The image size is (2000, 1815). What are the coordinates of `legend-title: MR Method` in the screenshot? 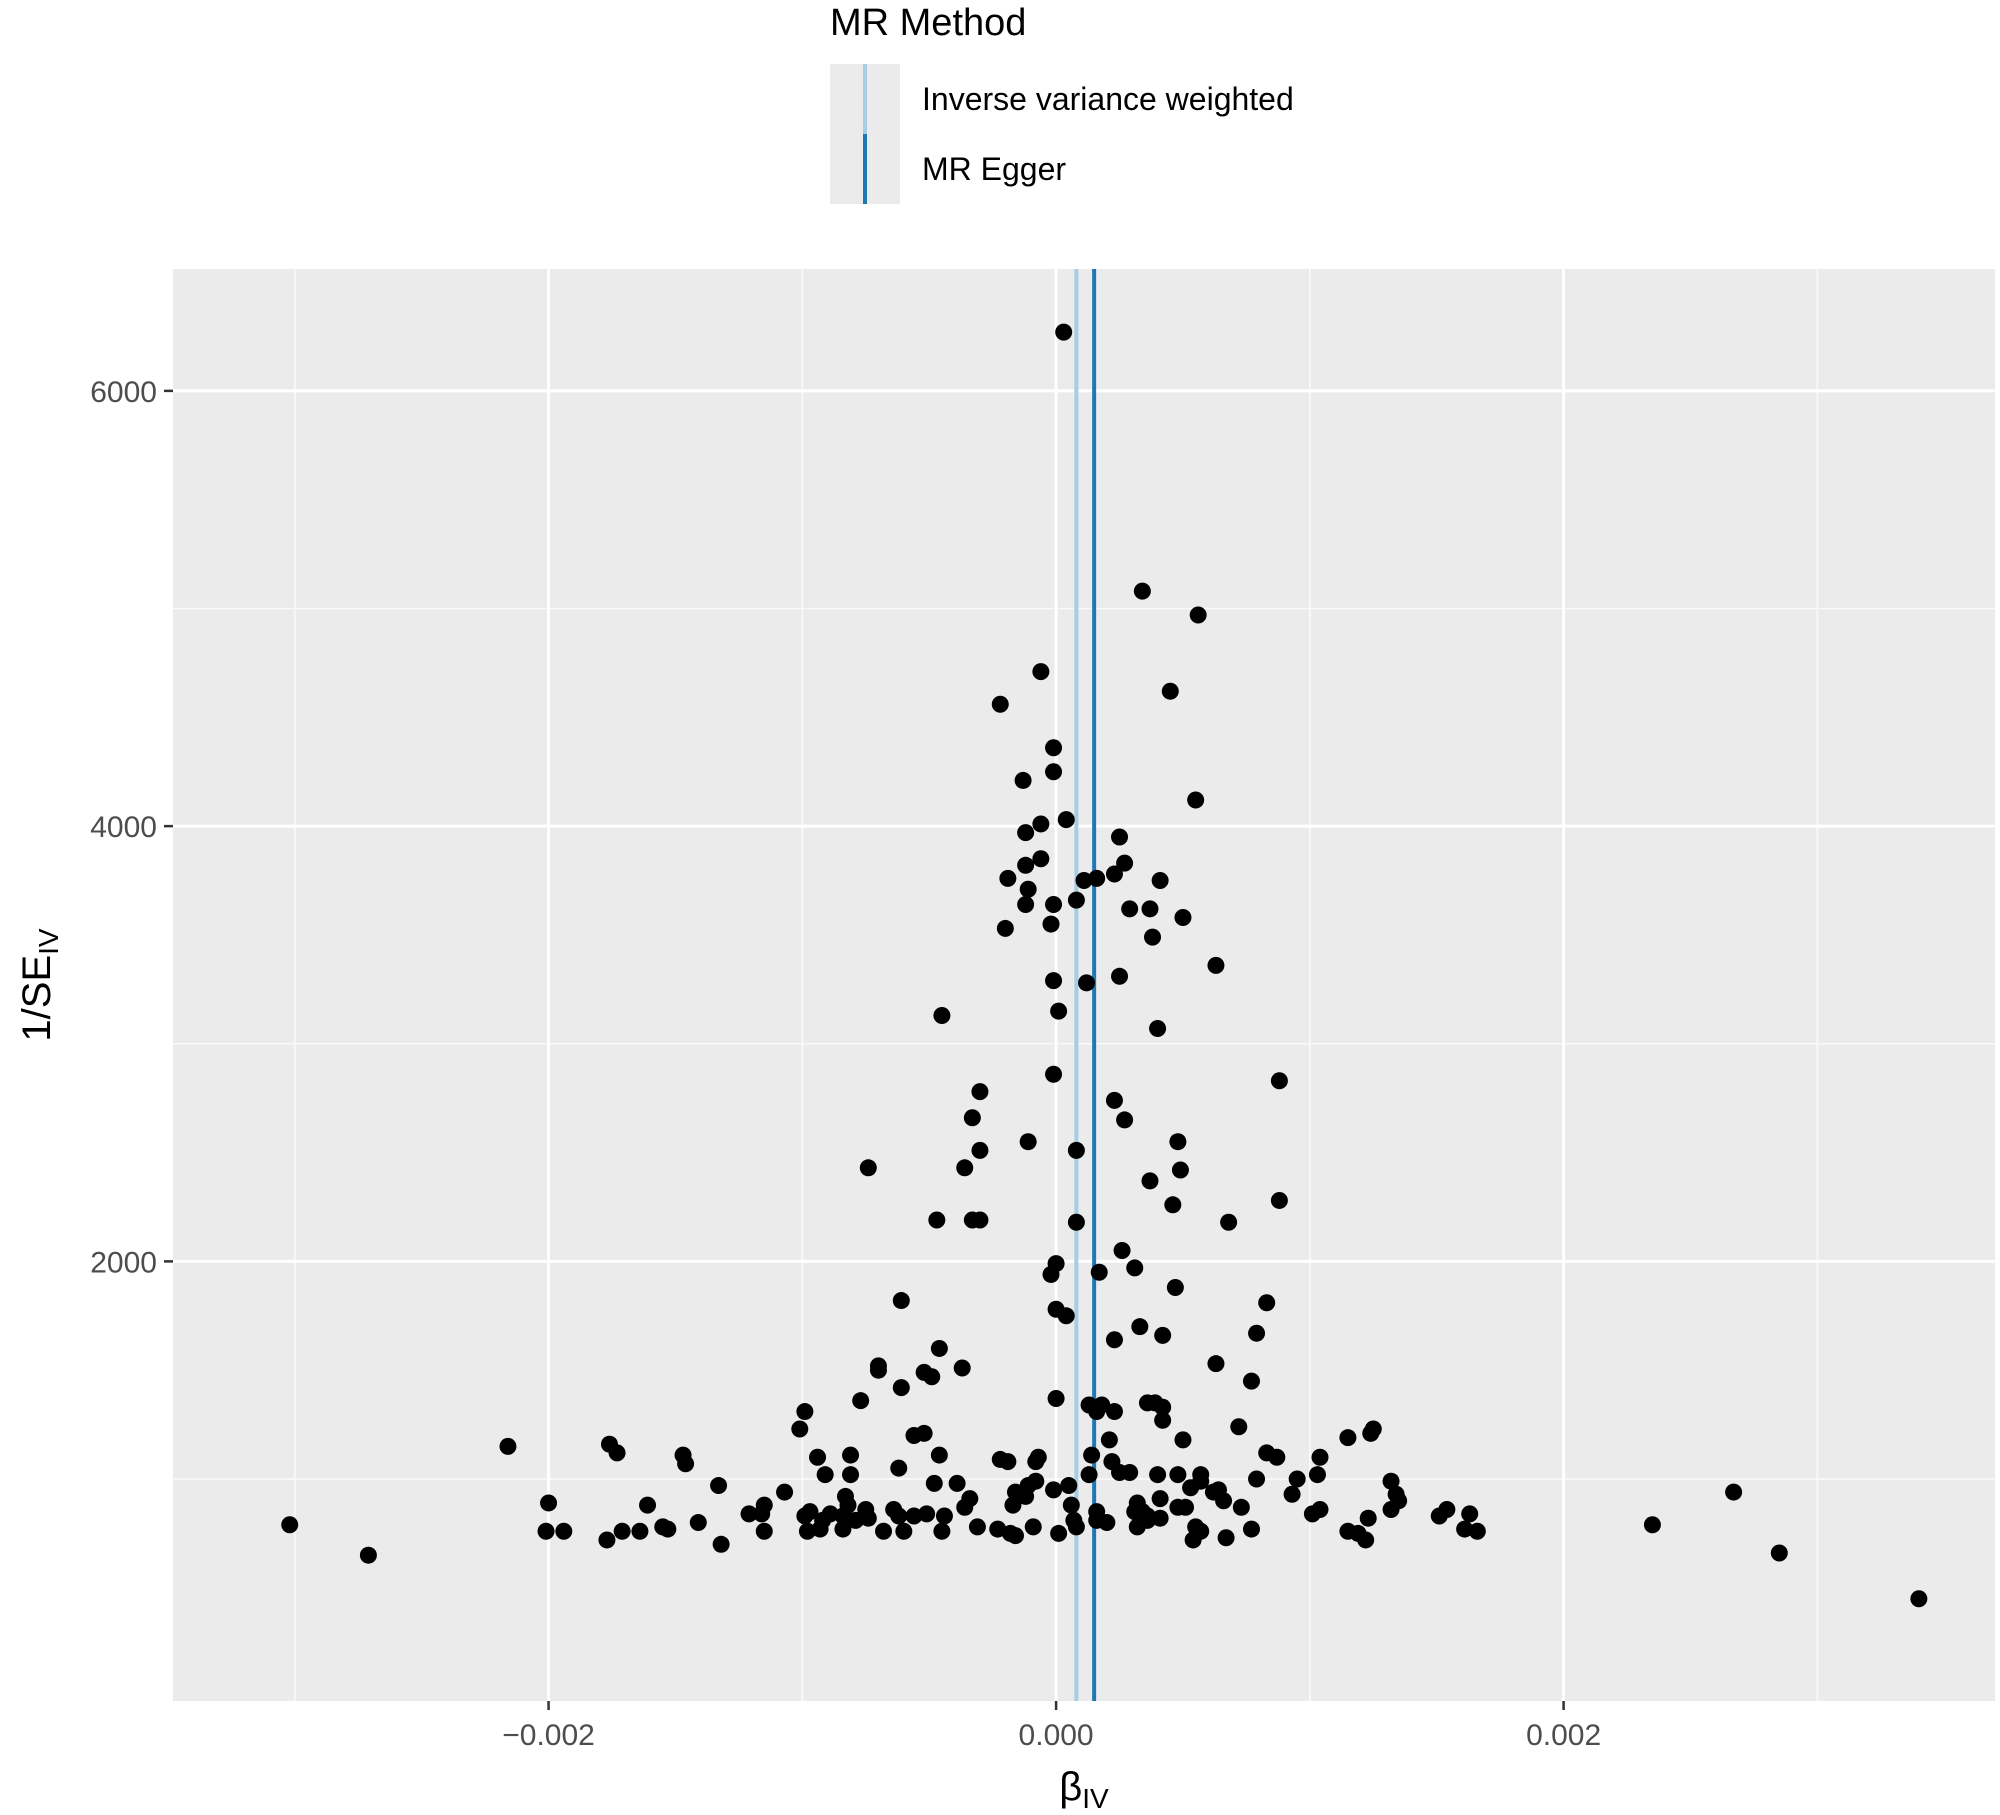 It's located at (928, 23).